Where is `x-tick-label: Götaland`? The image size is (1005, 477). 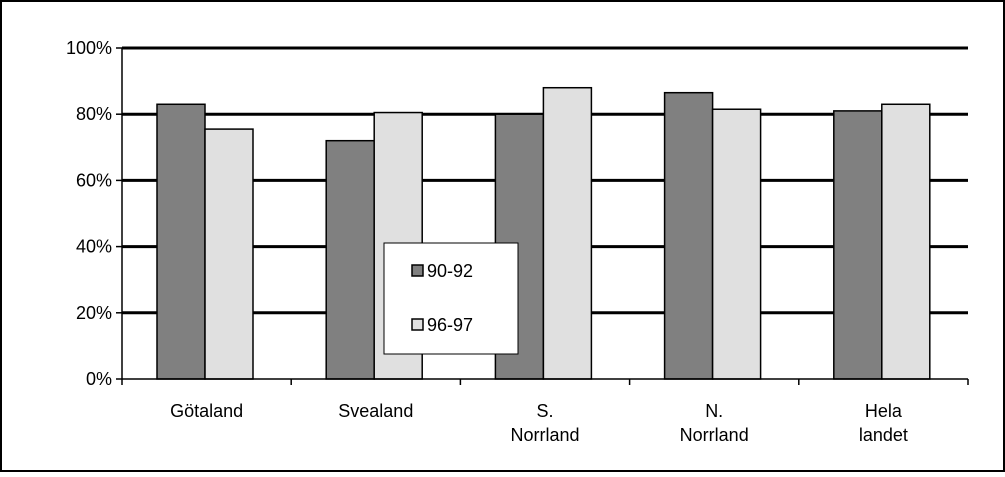
x-tick-label: Götaland is located at coordinates (206, 411).